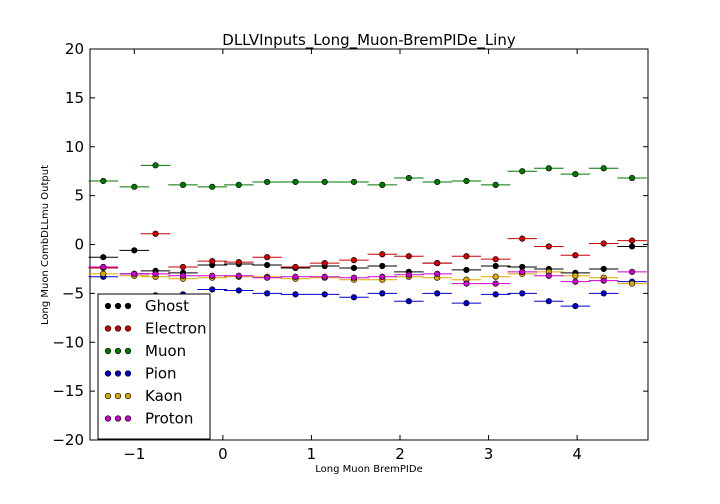 This screenshot has width=720, height=504. Describe the element at coordinates (163, 396) in the screenshot. I see `legend-label: Kaon` at that location.